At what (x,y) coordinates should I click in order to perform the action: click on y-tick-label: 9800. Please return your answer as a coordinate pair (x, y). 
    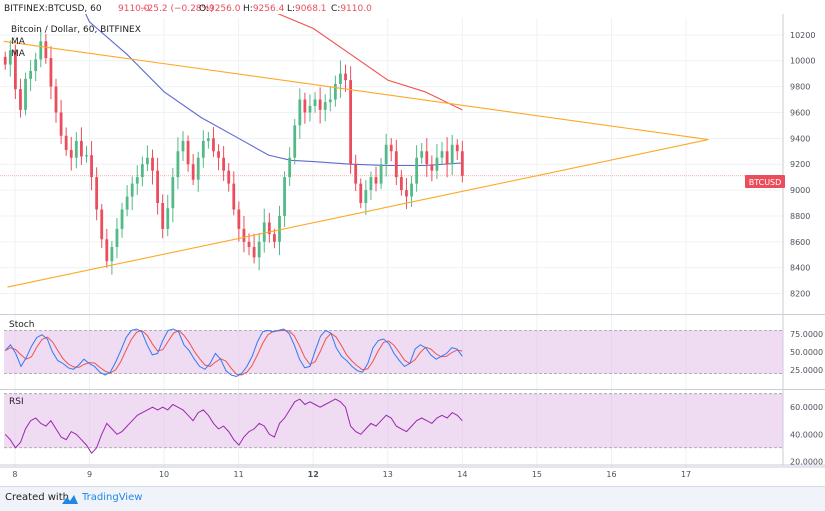
    Looking at the image, I should click on (800, 87).